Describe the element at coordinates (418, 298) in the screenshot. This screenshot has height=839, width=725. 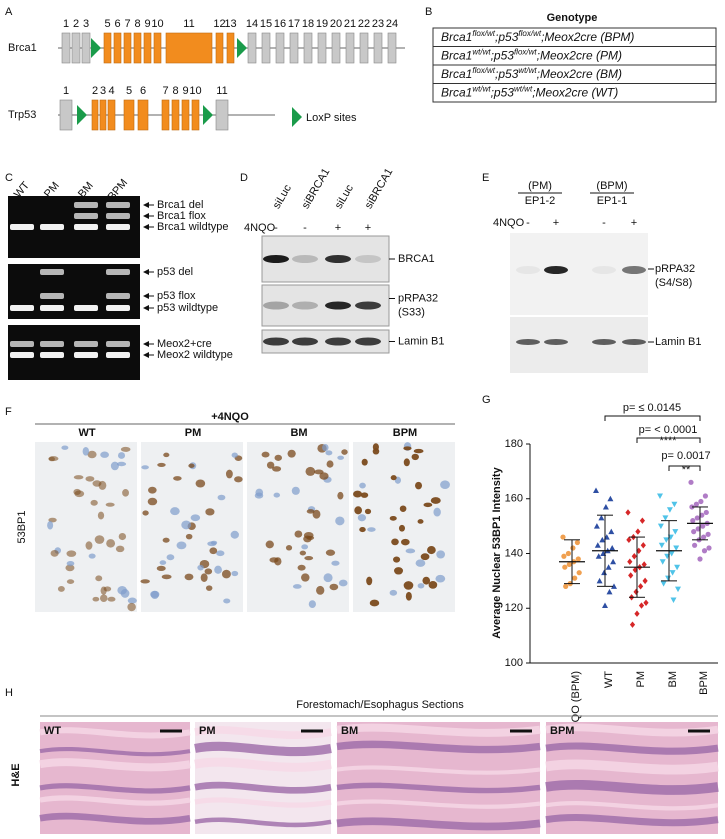
I see `blot-label: pRPA32` at that location.